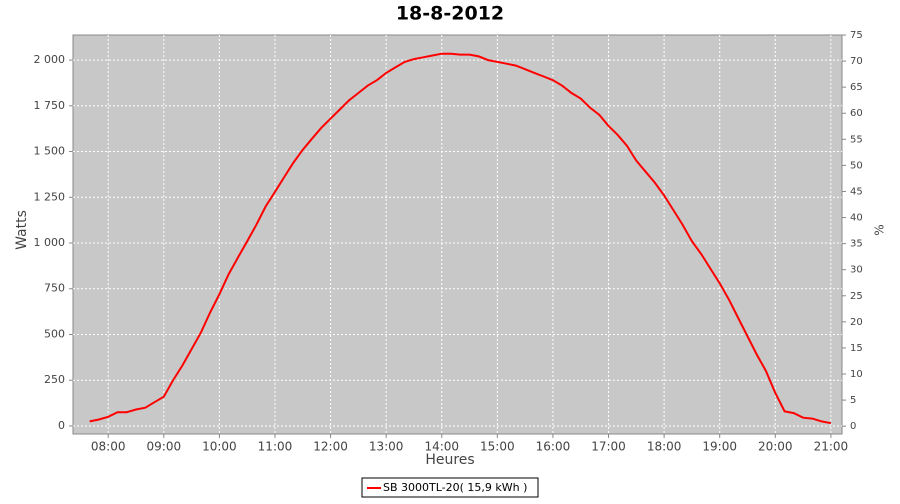 The height and width of the screenshot is (504, 900). What do you see at coordinates (54, 333) in the screenshot?
I see `y-tick-label: 500` at bounding box center [54, 333].